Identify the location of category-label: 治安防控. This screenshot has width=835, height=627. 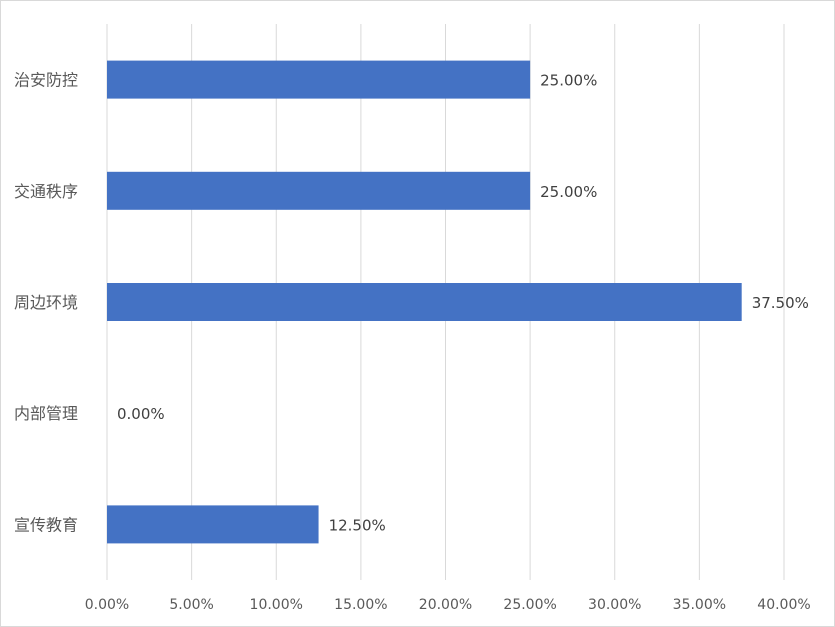
(46, 80).